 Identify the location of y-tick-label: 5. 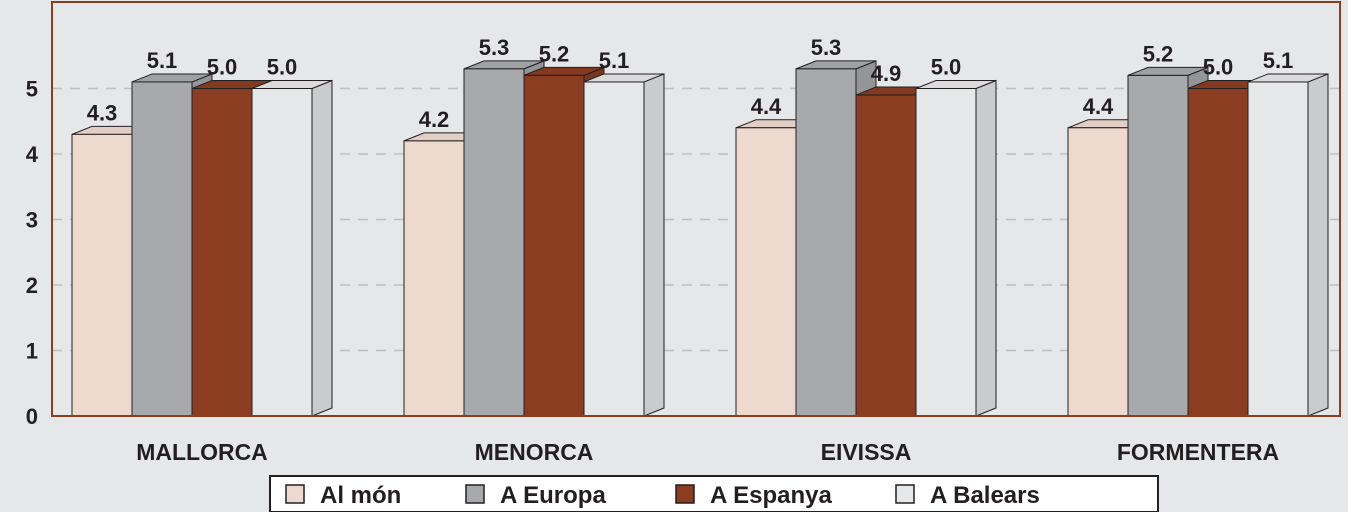
(32, 89).